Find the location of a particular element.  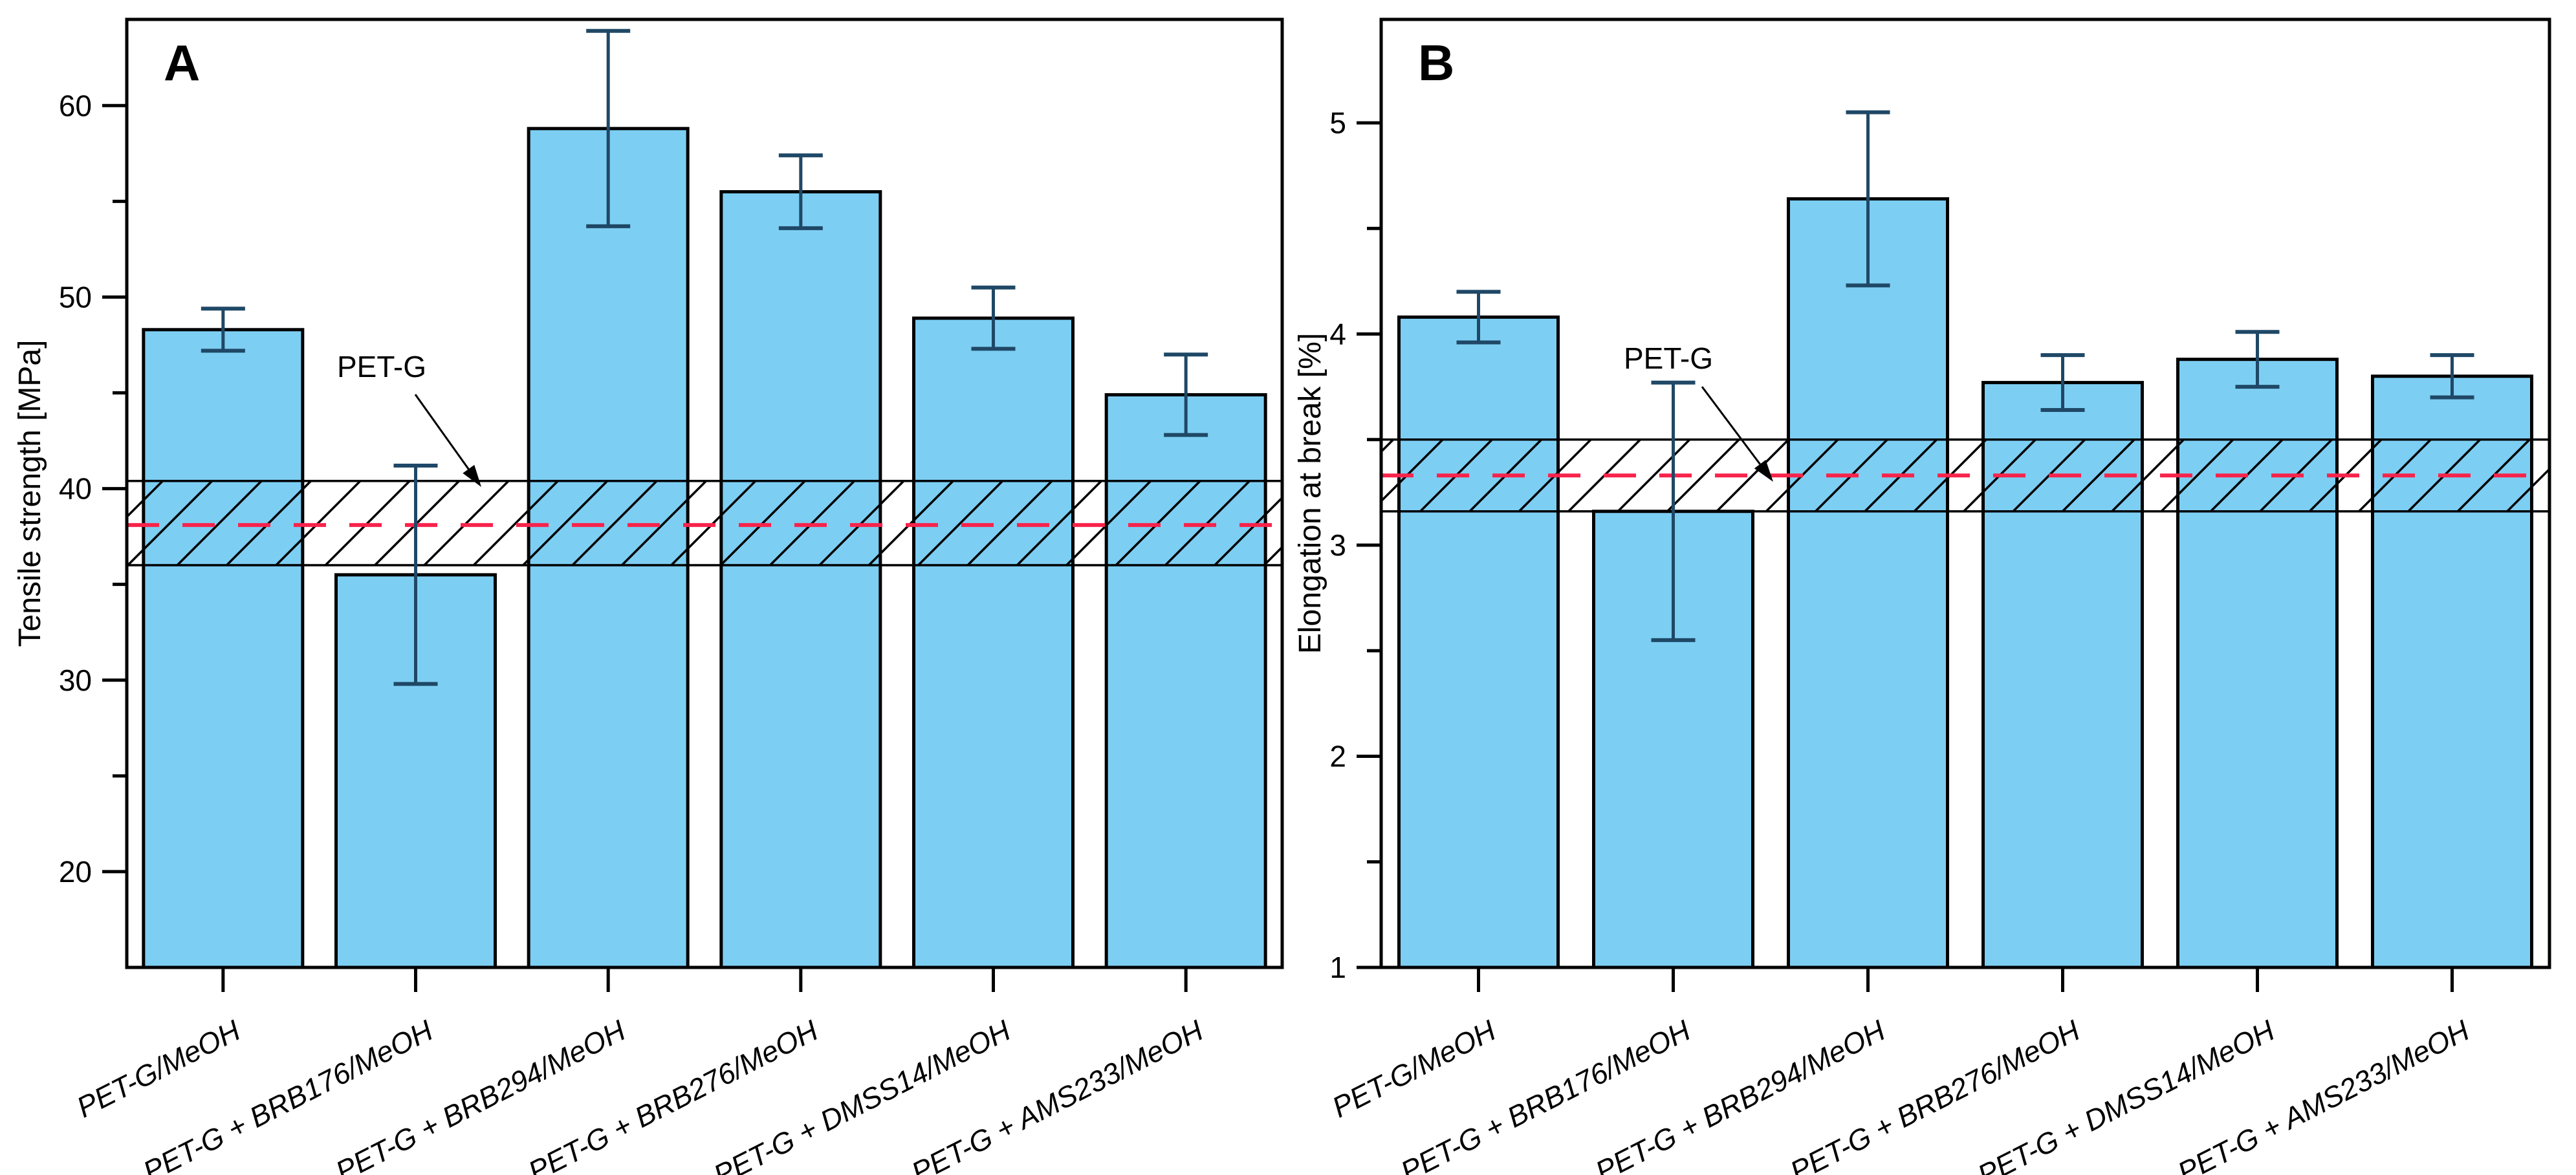

bar-PET-G + DMSS14/MeOH is located at coordinates (994, 642).